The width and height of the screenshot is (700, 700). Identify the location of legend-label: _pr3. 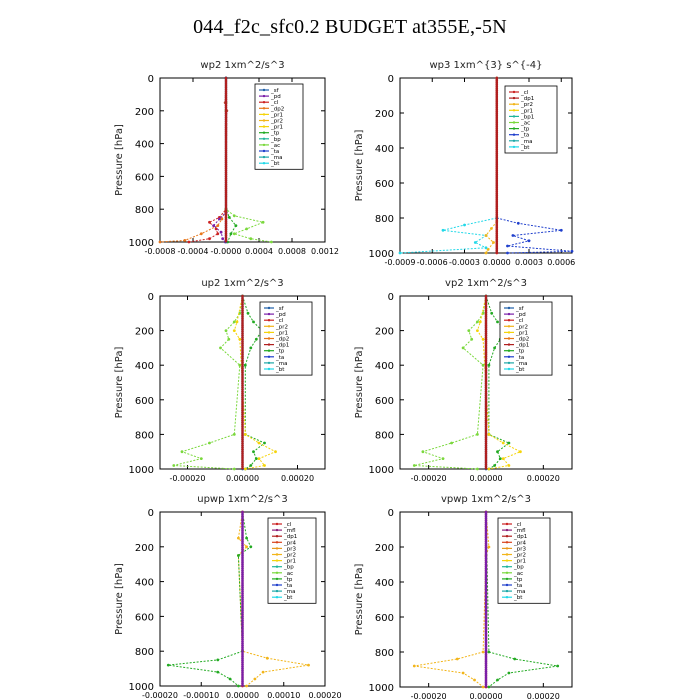
(520, 549).